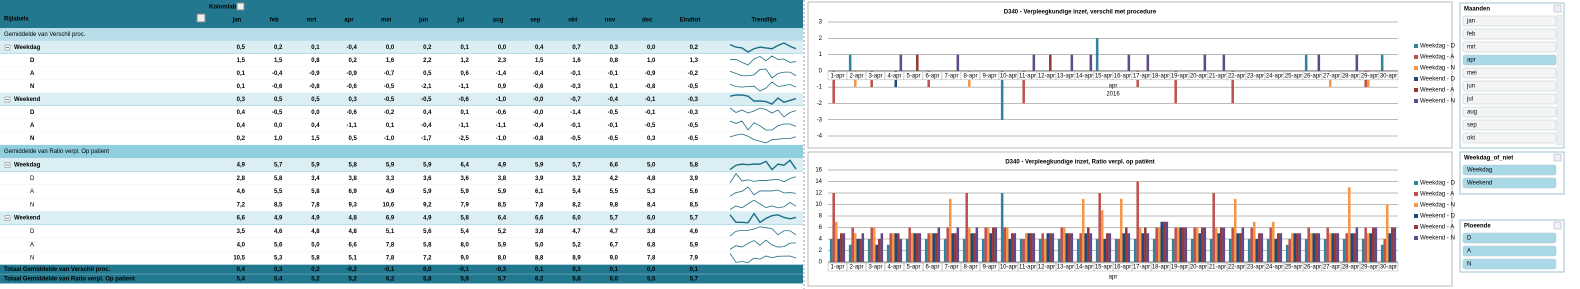 The height and width of the screenshot is (289, 1580). What do you see at coordinates (837, 76) in the screenshot?
I see `x-tick-label: 1-apr` at bounding box center [837, 76].